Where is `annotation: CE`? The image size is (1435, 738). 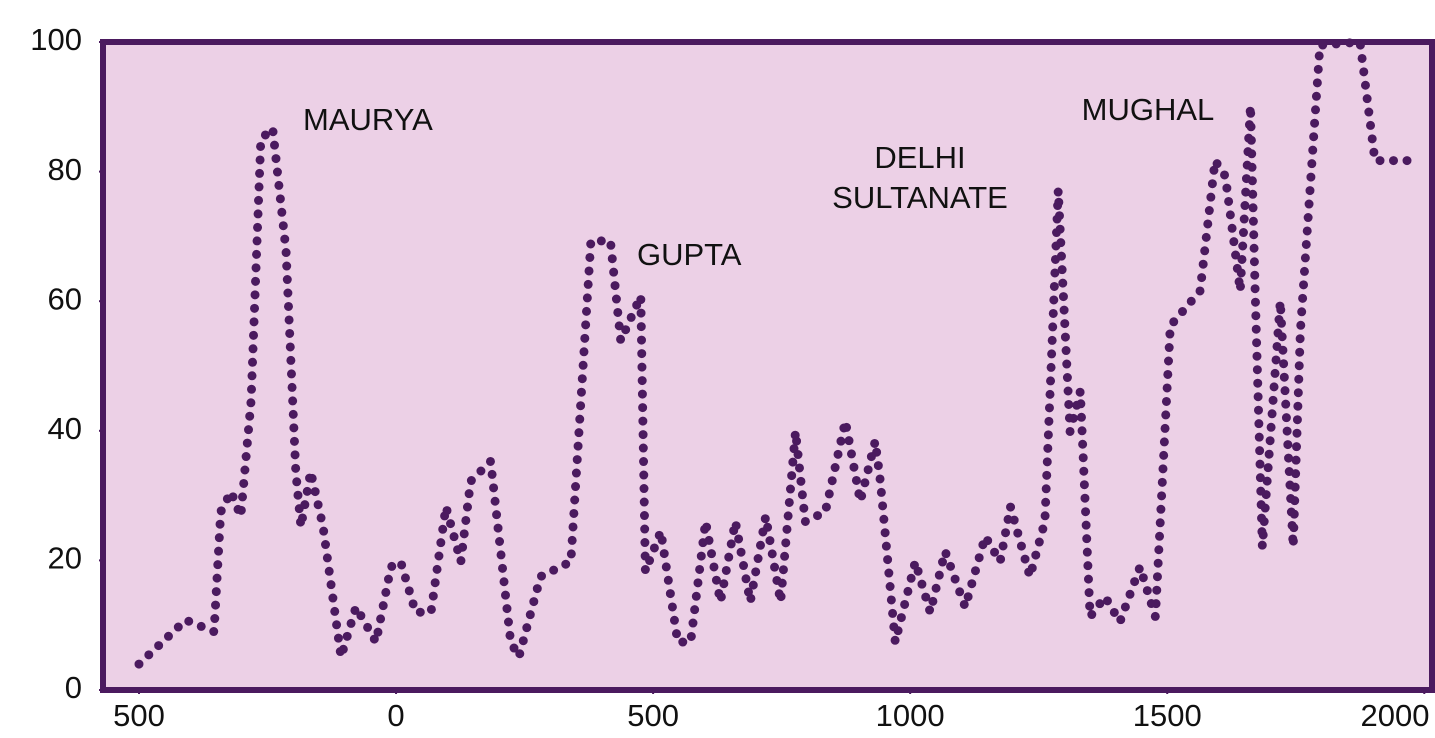
annotation: CE is located at coordinates (459, 735).